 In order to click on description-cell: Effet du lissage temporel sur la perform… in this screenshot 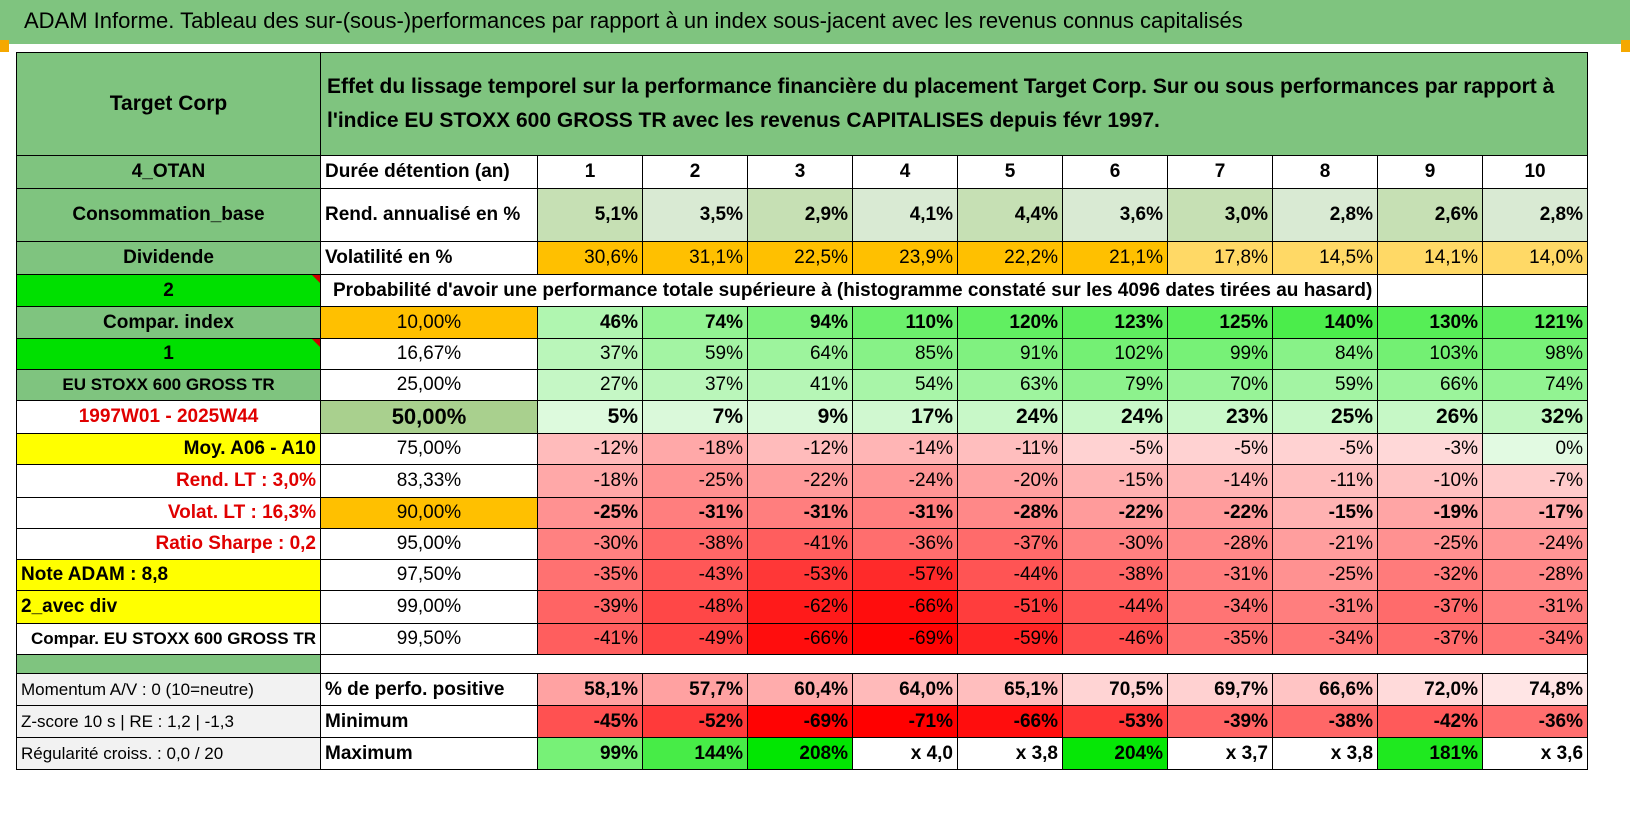, I will do `click(954, 104)`.